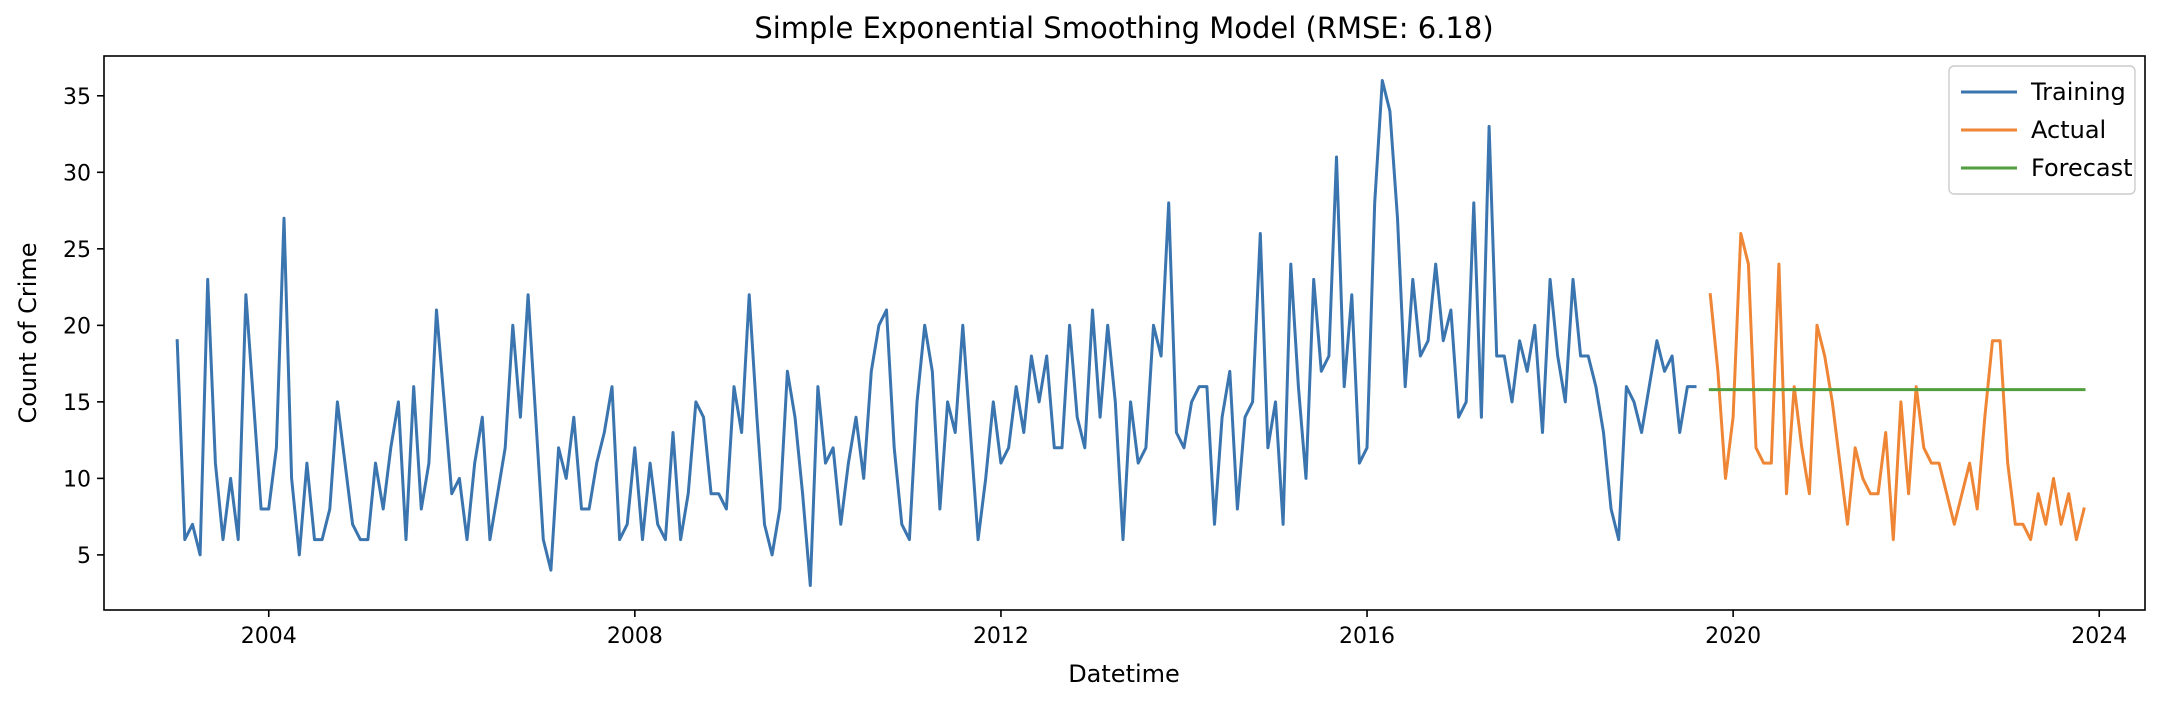  Describe the element at coordinates (84, 556) in the screenshot. I see `y-tick-label: 5` at that location.